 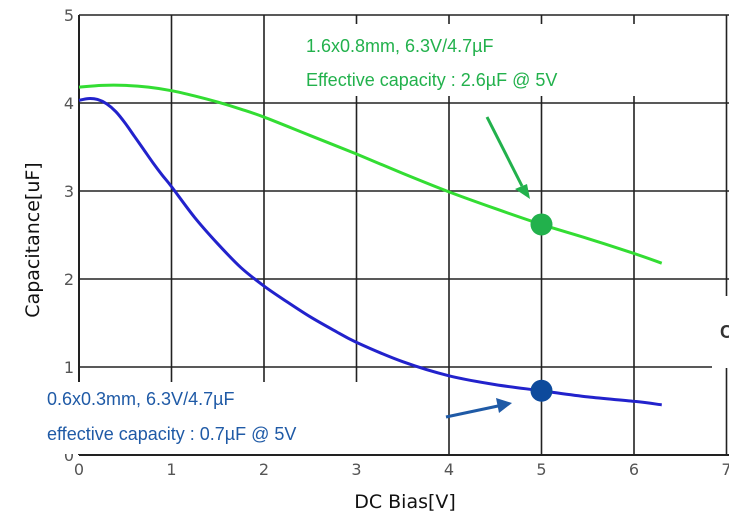 What do you see at coordinates (69, 279) in the screenshot?
I see `y-tick-label: 2` at bounding box center [69, 279].